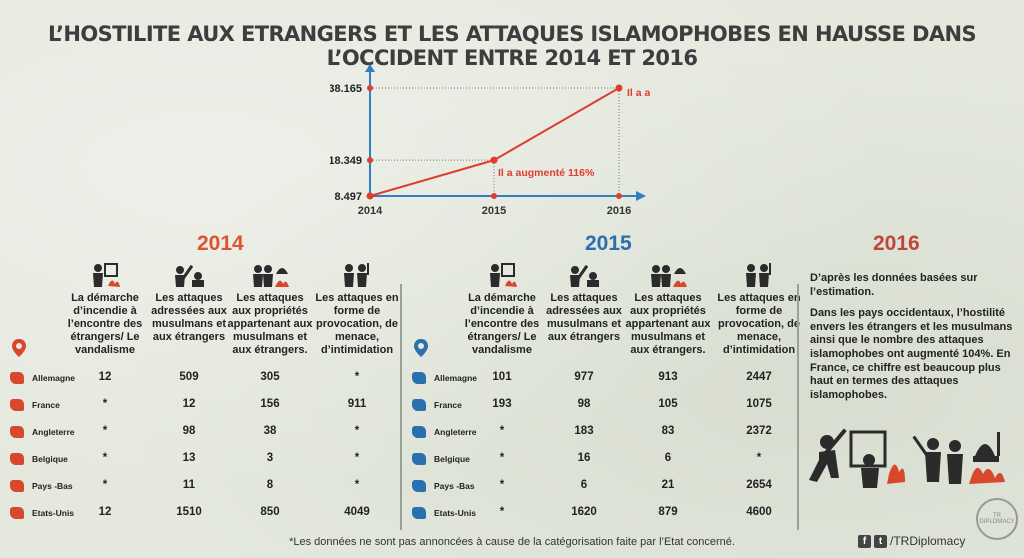  Describe the element at coordinates (619, 88) in the screenshot. I see `data-point` at that location.